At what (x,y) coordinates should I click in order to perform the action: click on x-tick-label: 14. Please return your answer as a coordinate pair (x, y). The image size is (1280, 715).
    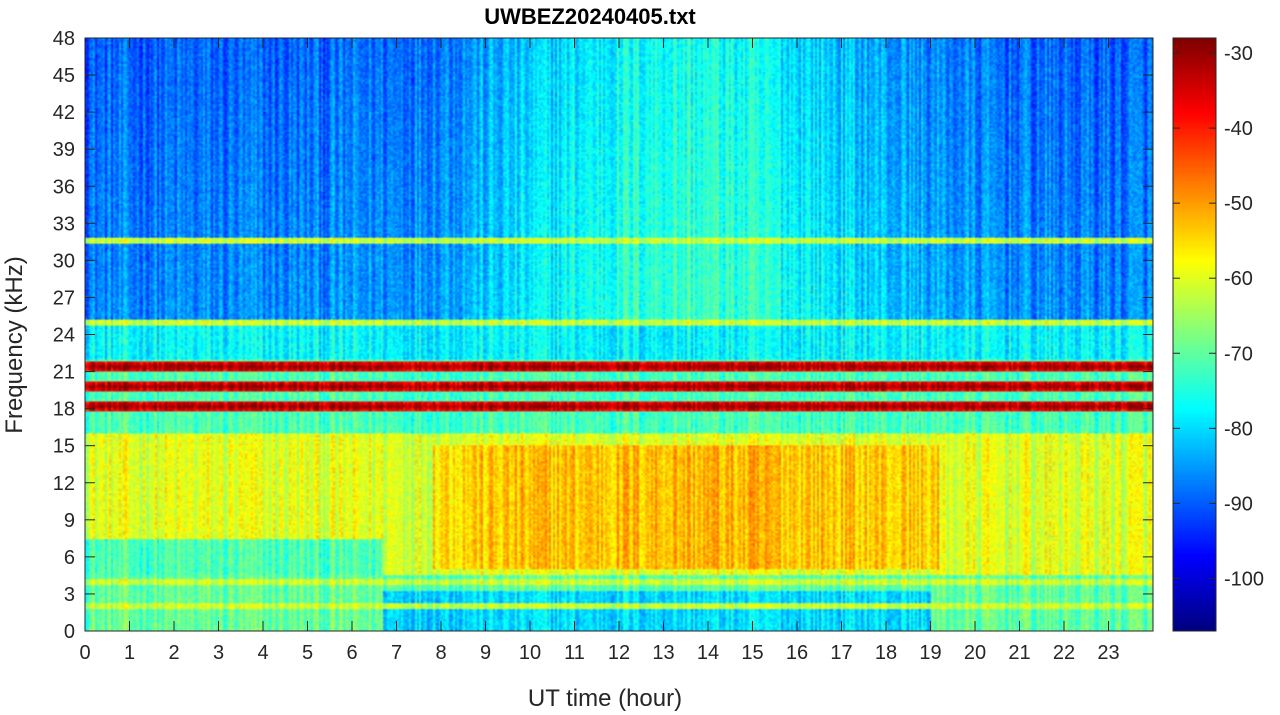
    Looking at the image, I should click on (708, 653).